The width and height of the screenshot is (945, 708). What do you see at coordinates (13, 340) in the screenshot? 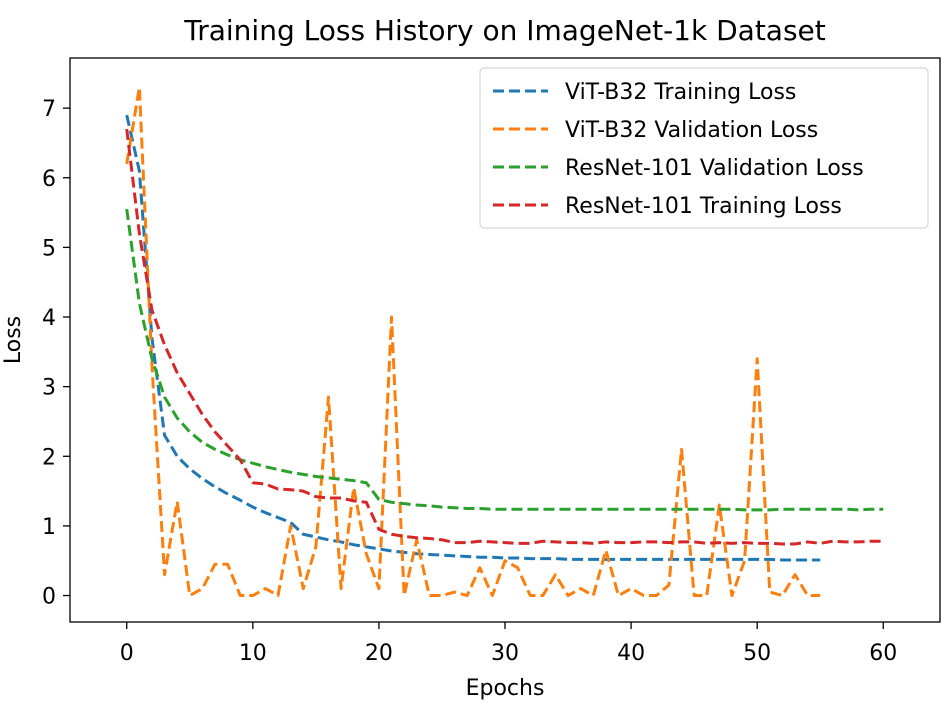
I see `y-axis-label: Loss` at bounding box center [13, 340].